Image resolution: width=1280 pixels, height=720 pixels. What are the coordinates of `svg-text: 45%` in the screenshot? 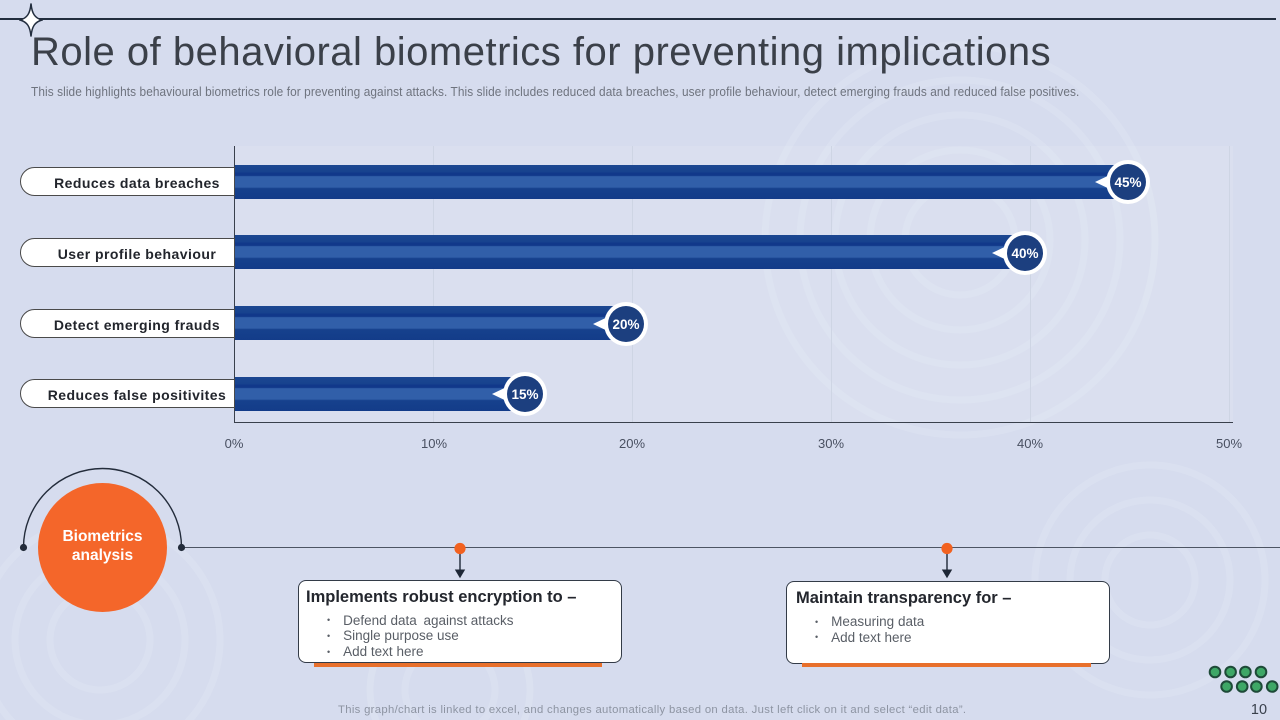 It's located at (1127, 182).